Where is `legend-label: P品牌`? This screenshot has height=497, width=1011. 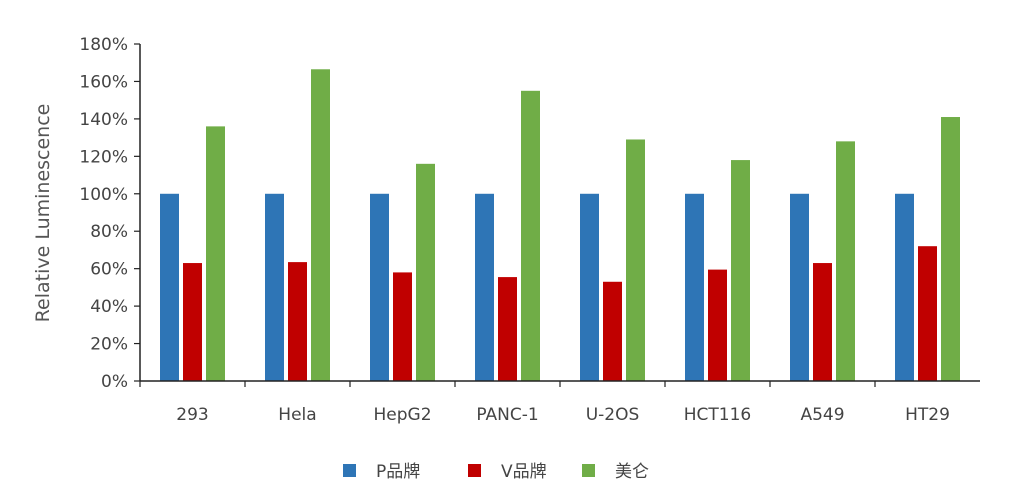
legend-label: P品牌 is located at coordinates (398, 472).